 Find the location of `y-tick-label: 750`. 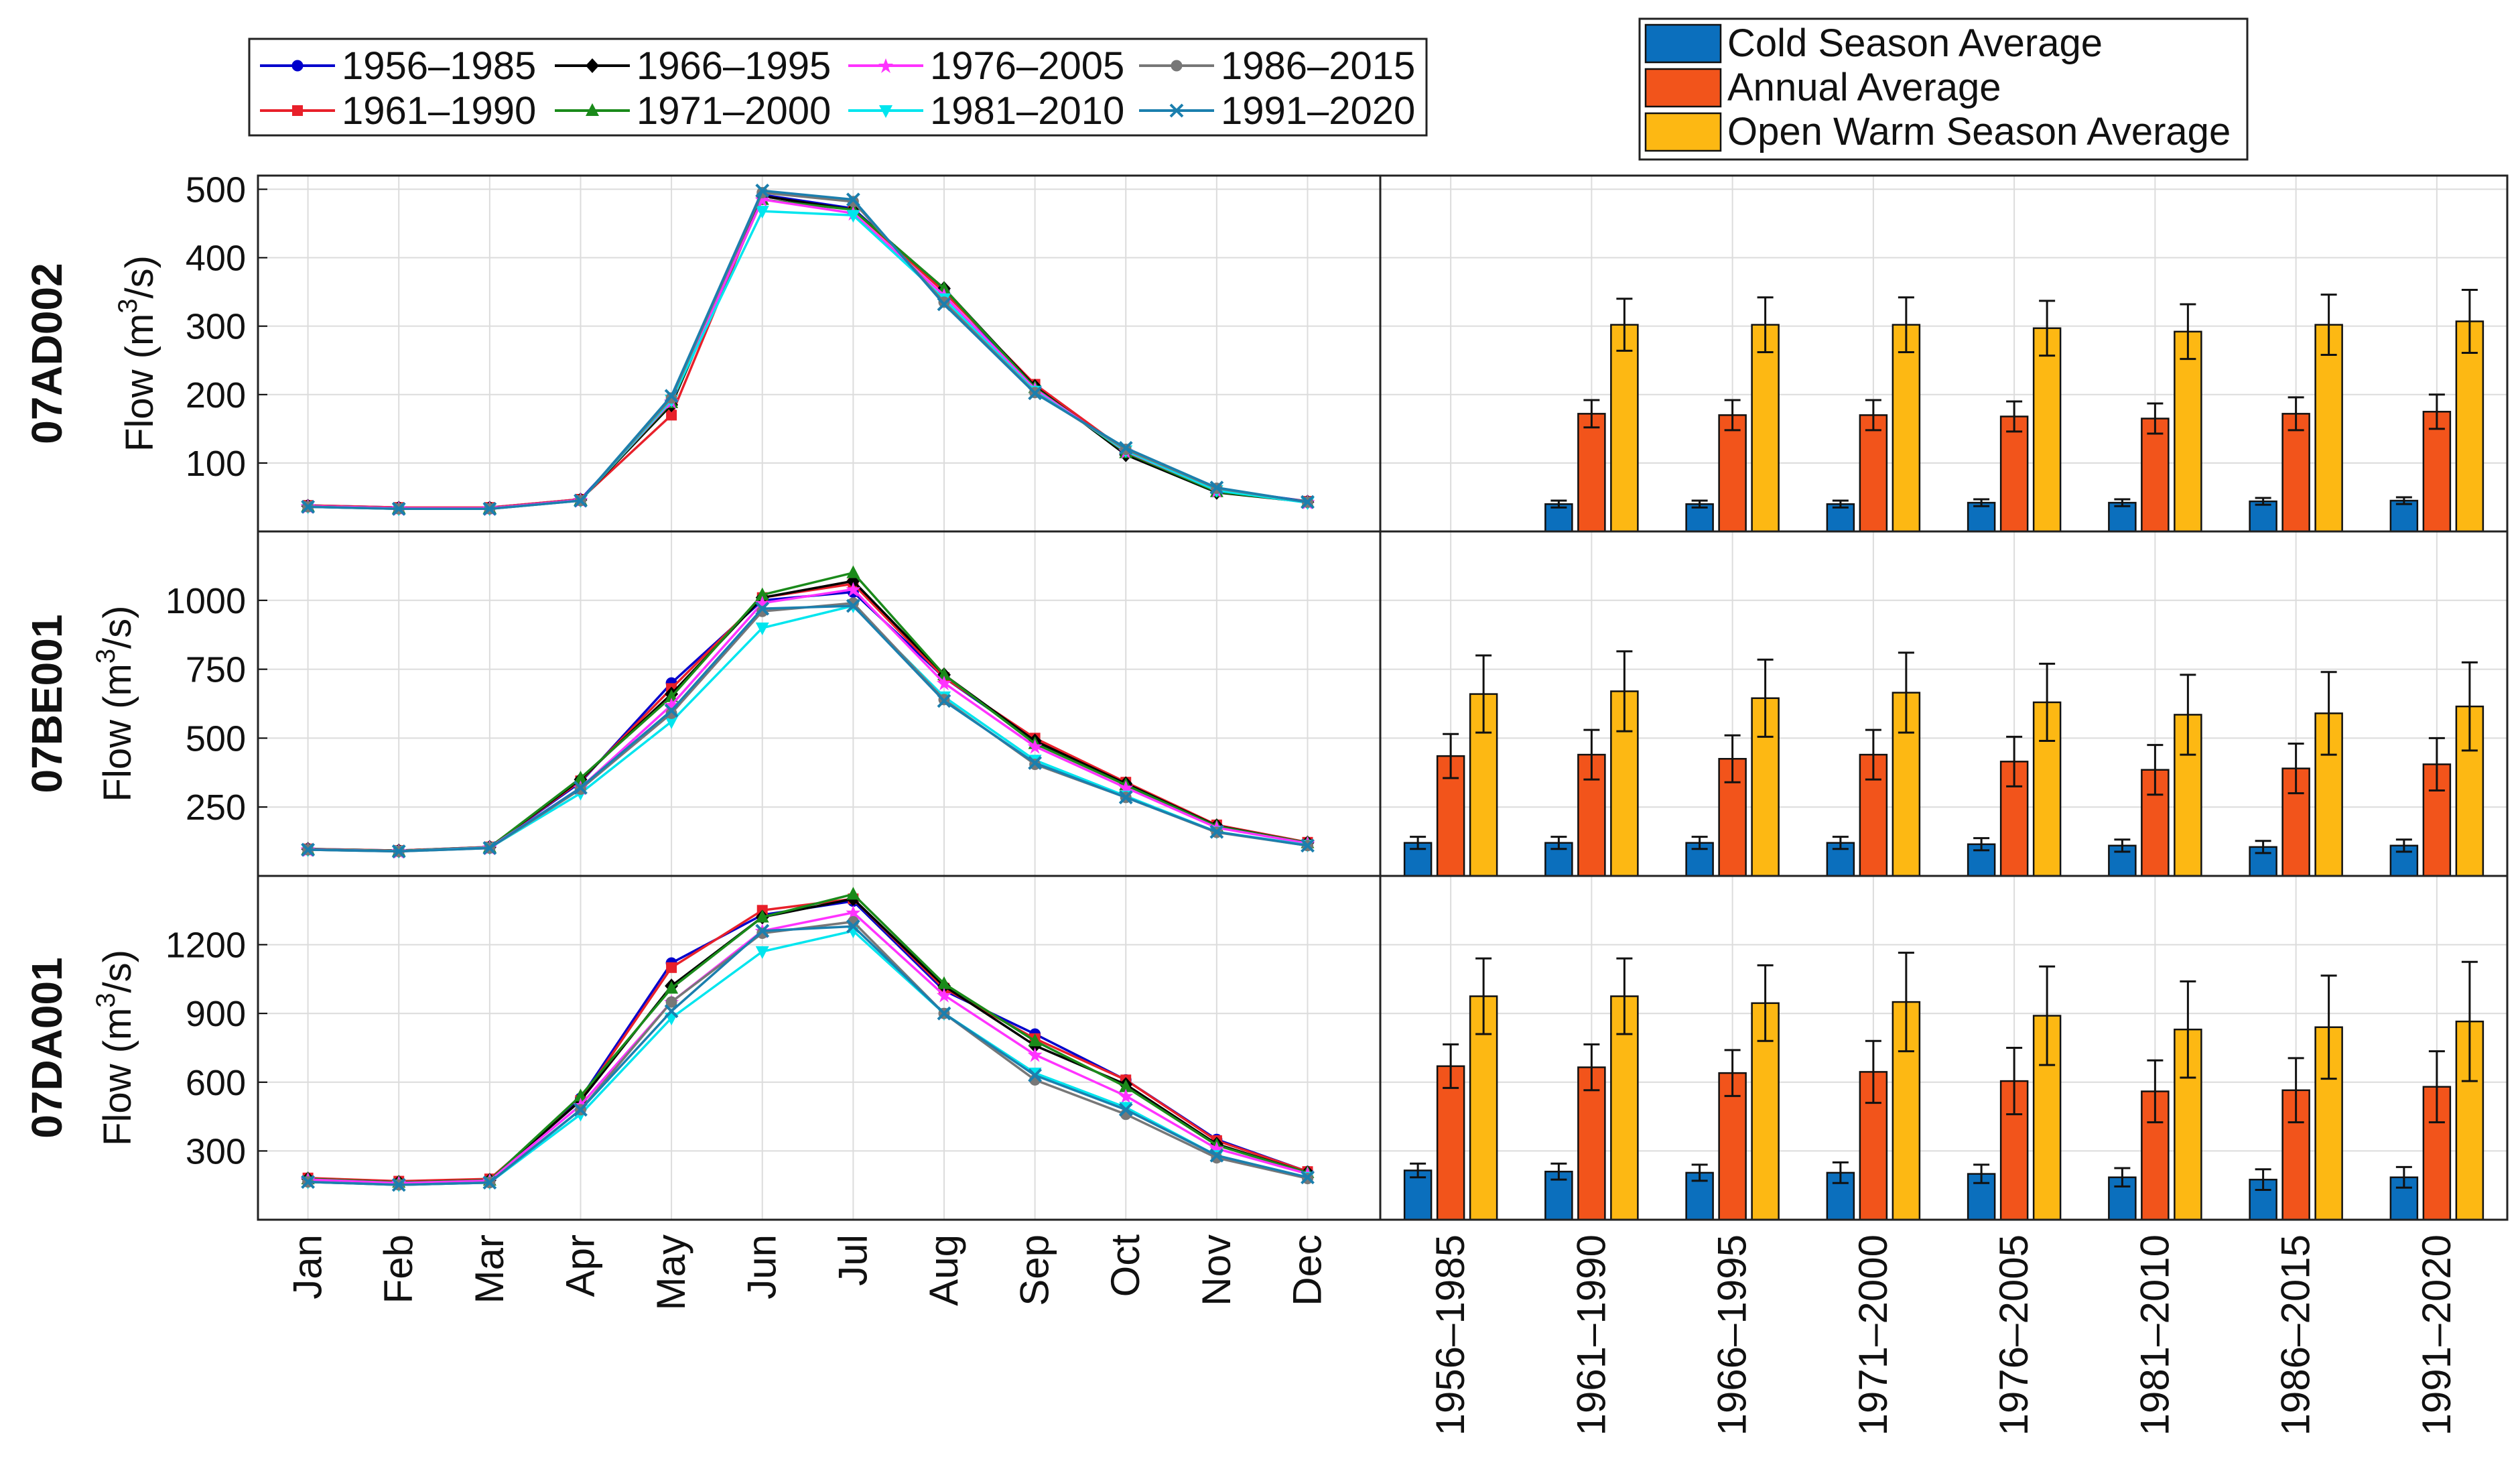

y-tick-label: 750 is located at coordinates (216, 670).